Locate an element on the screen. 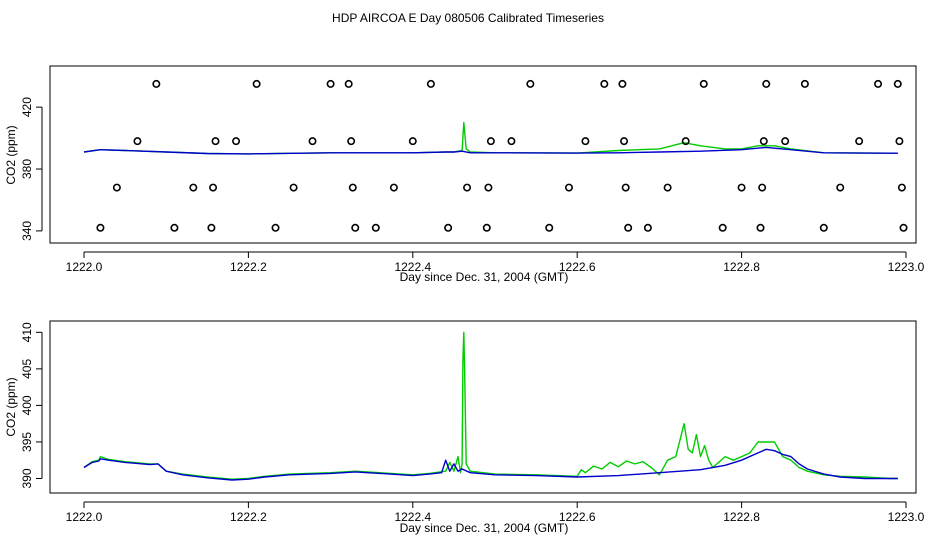 This screenshot has height=540, width=936. bottom-x-axis-label: Day since Dec. 31, 2004 (GMT) is located at coordinates (484, 528).